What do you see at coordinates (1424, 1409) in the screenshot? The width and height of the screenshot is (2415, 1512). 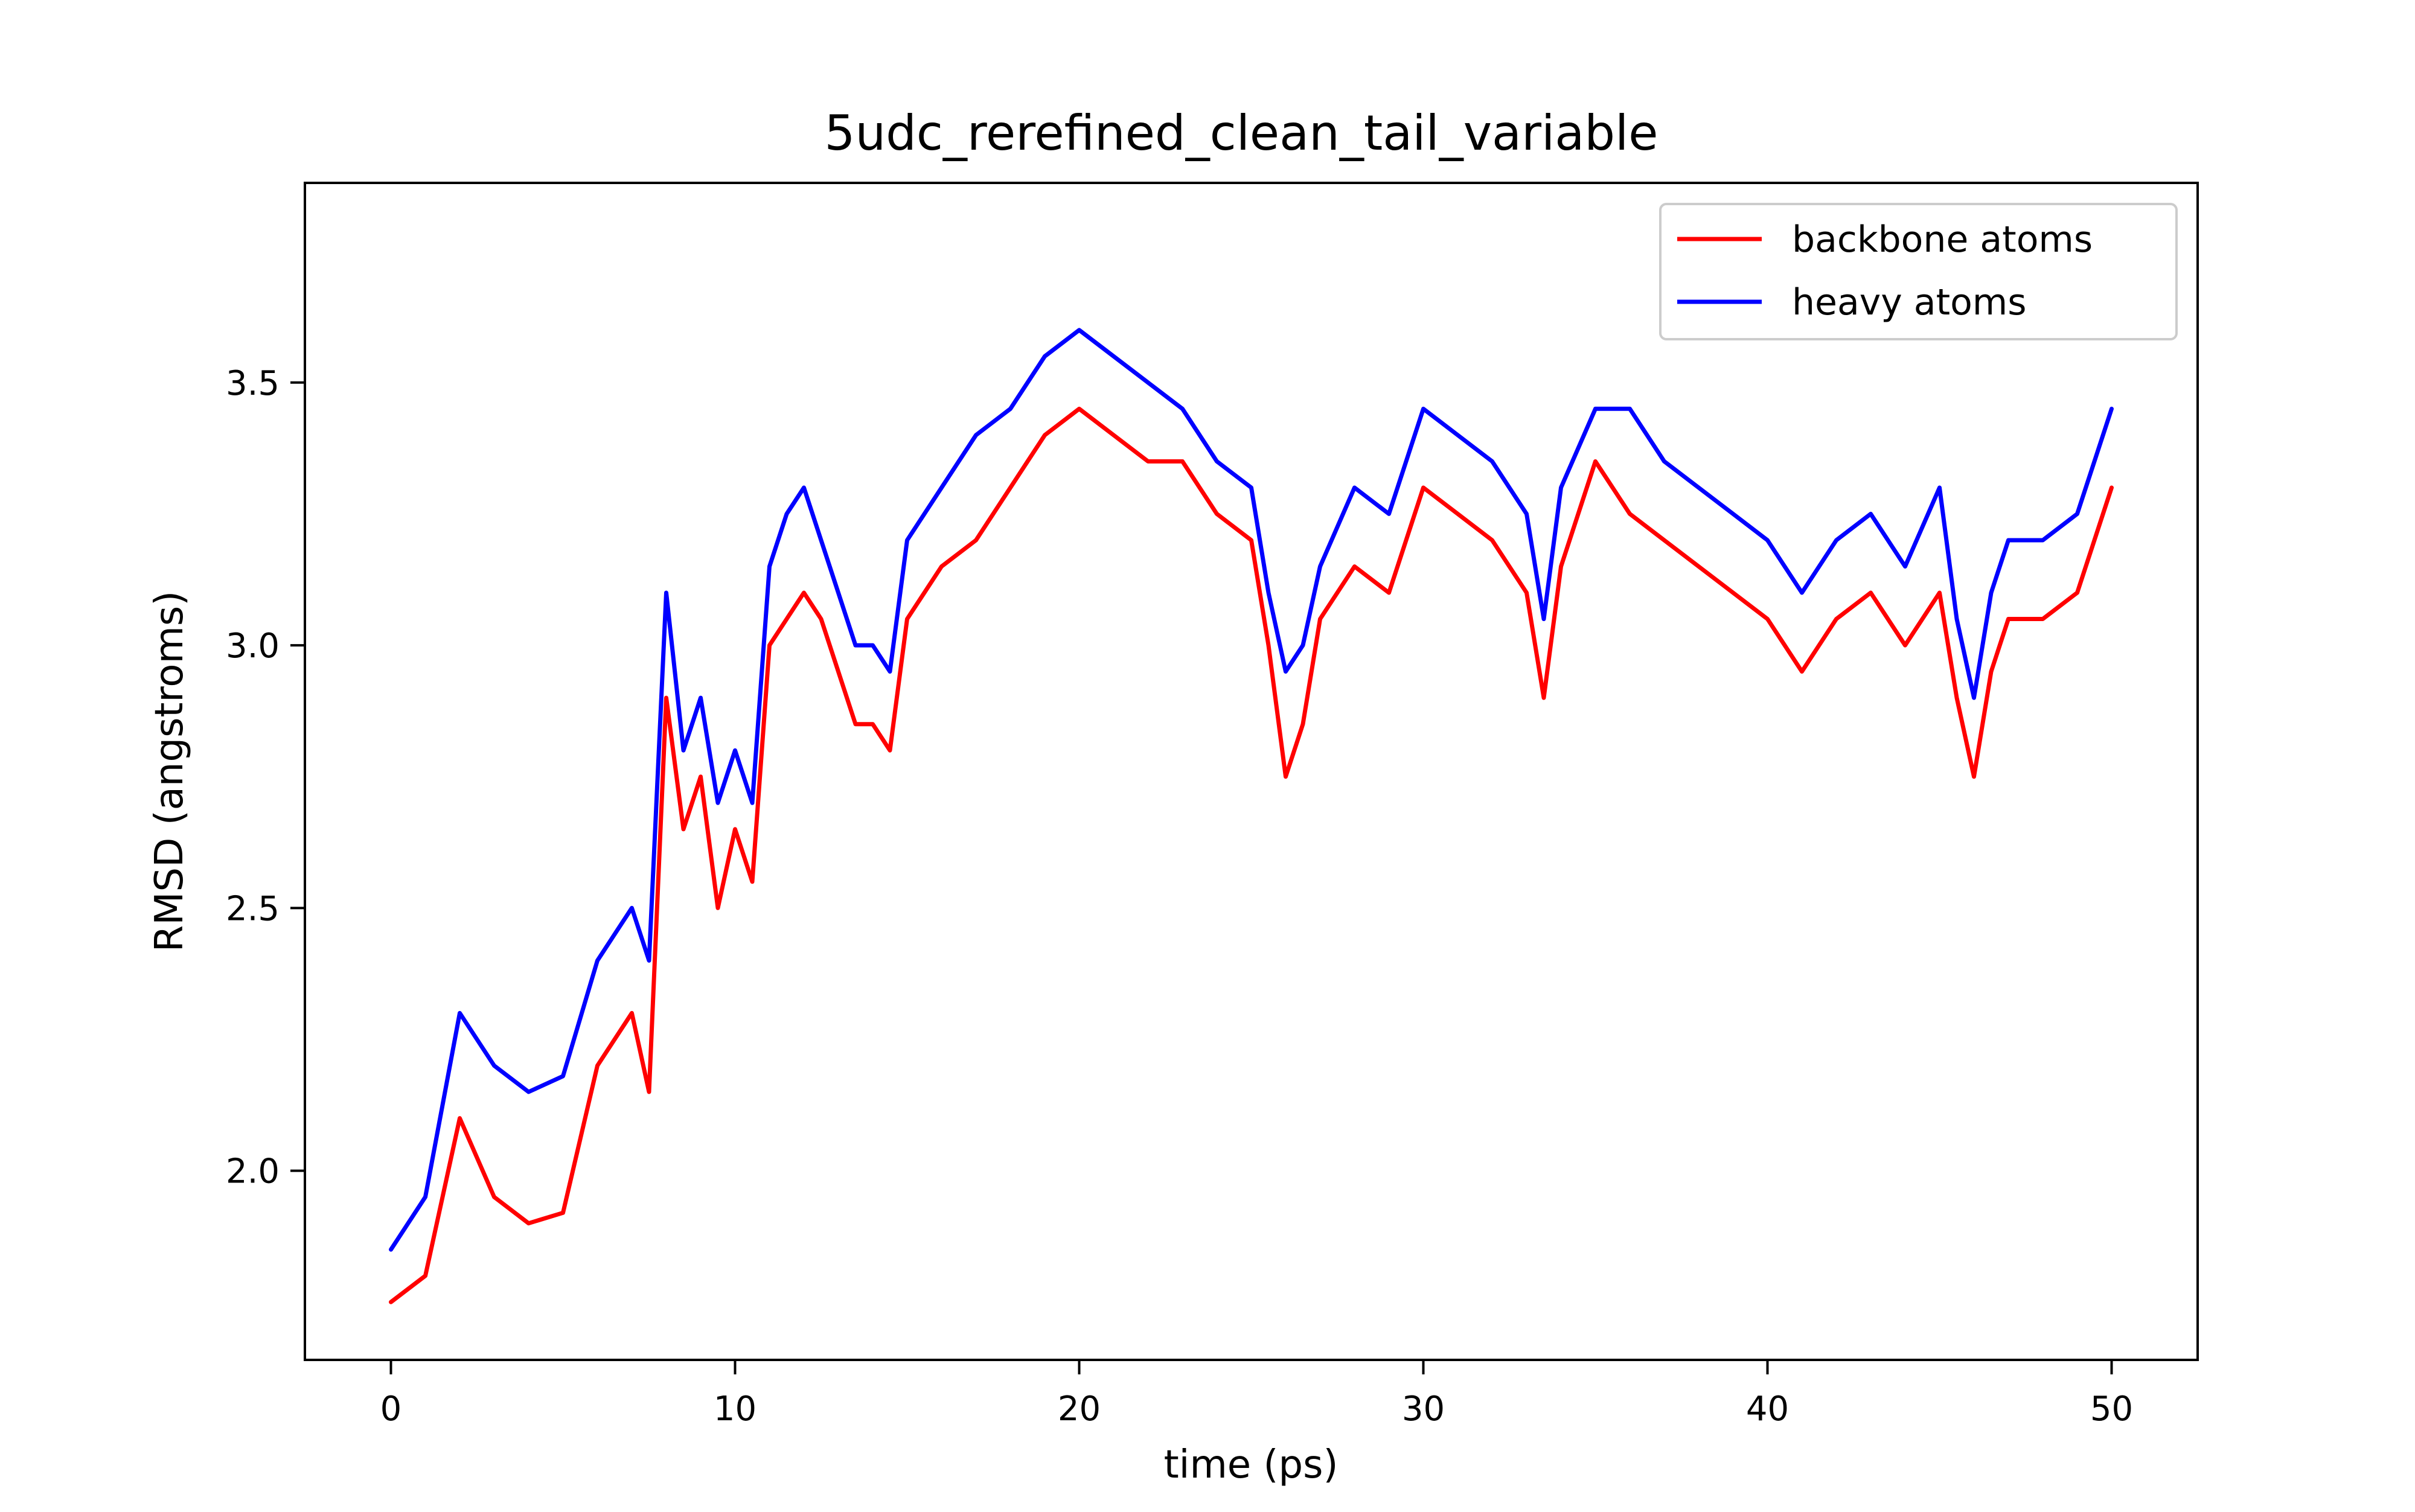 I see `x-tick-label: 30` at bounding box center [1424, 1409].